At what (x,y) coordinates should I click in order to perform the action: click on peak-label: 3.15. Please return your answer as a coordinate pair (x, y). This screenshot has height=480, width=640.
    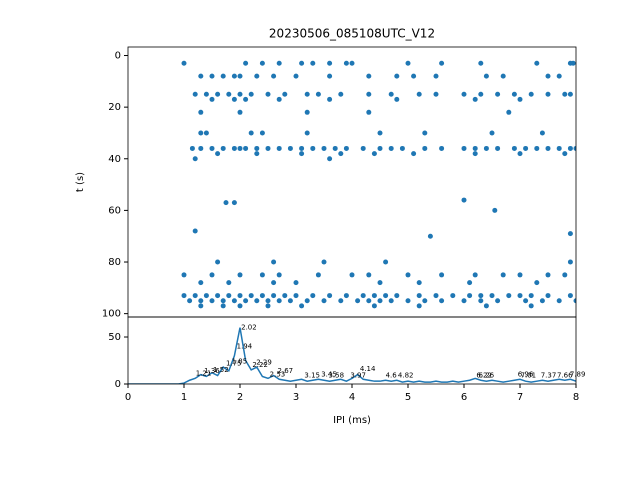
    Looking at the image, I should click on (312, 376).